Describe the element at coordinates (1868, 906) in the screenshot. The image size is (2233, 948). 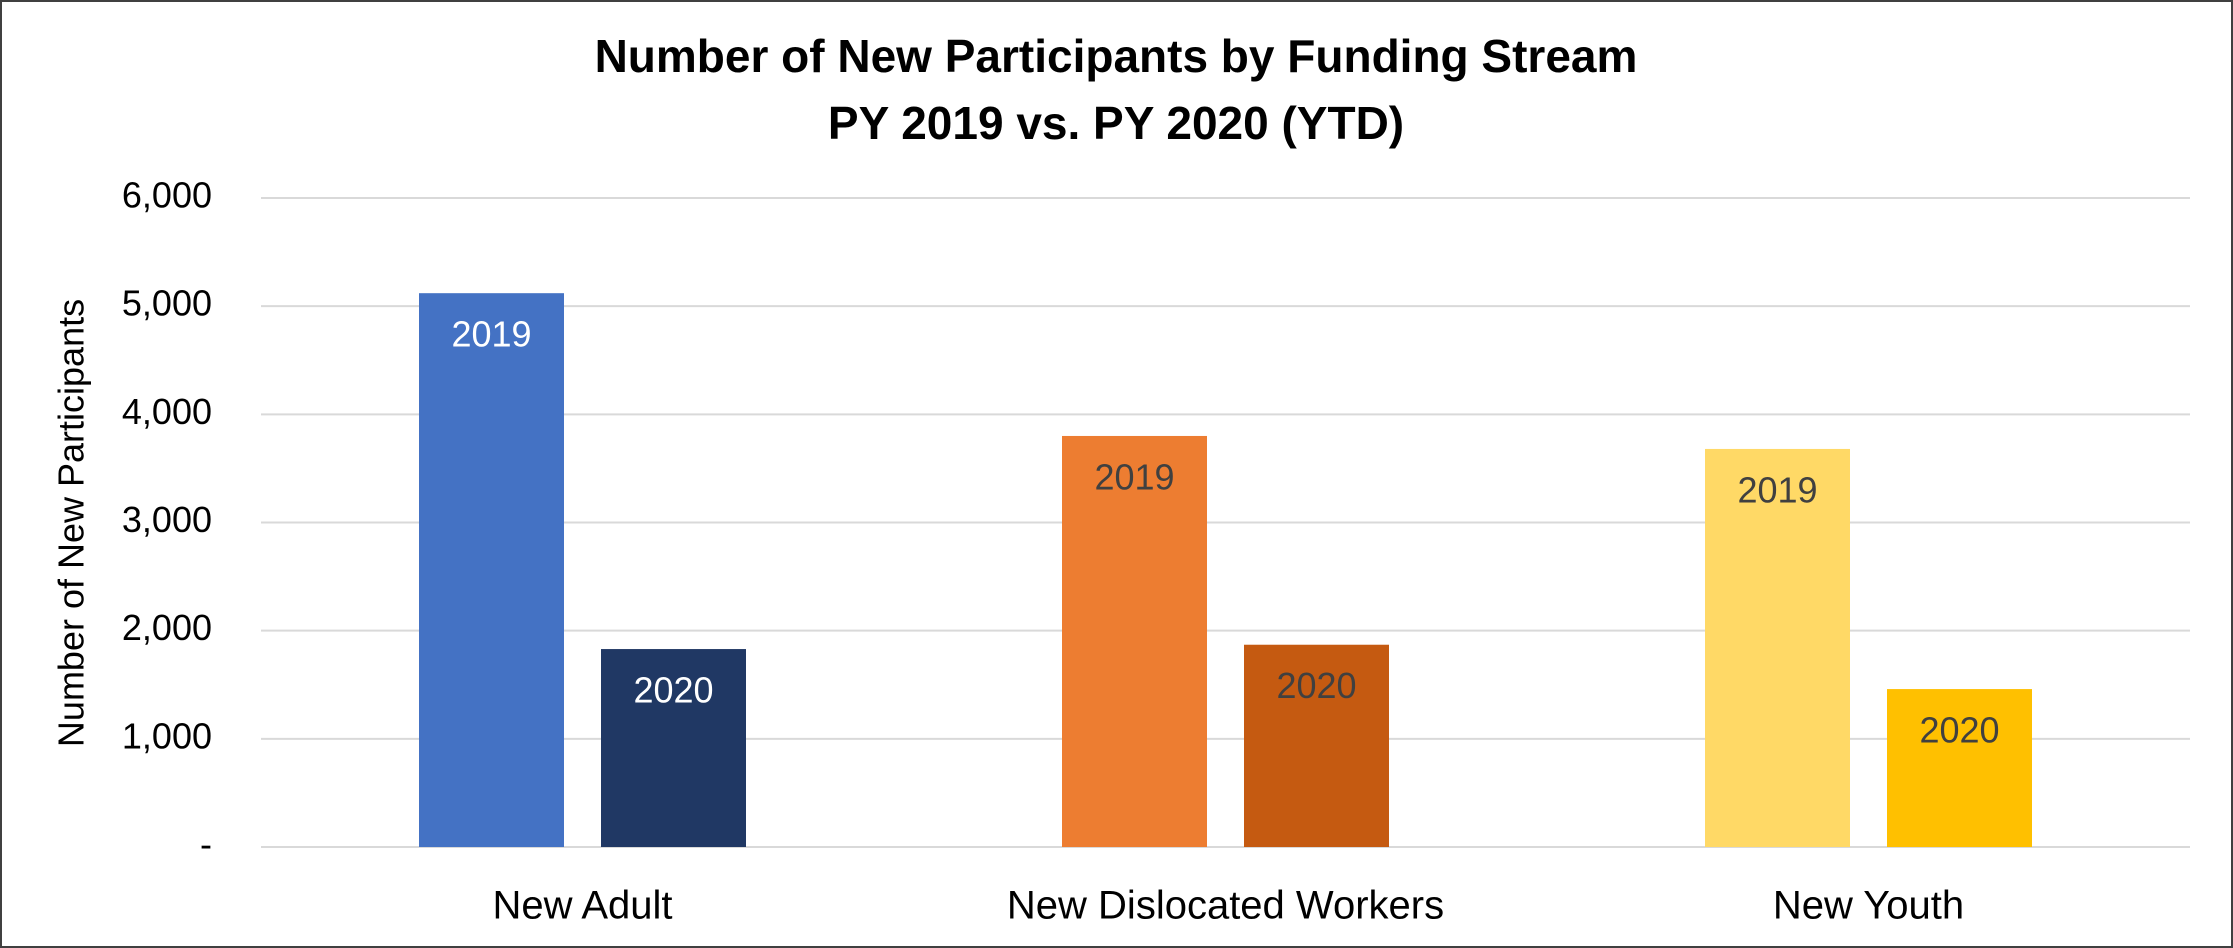
I see `x-tick-label: New Youth` at that location.